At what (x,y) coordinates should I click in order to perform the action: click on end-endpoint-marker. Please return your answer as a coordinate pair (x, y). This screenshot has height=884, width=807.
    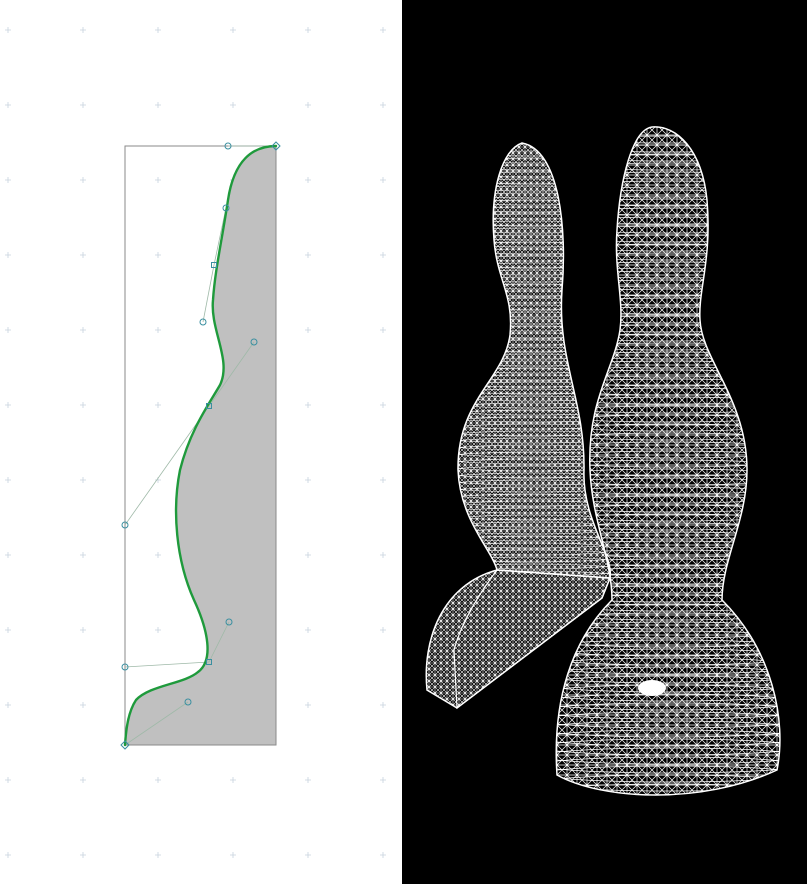
    Looking at the image, I should click on (125, 745).